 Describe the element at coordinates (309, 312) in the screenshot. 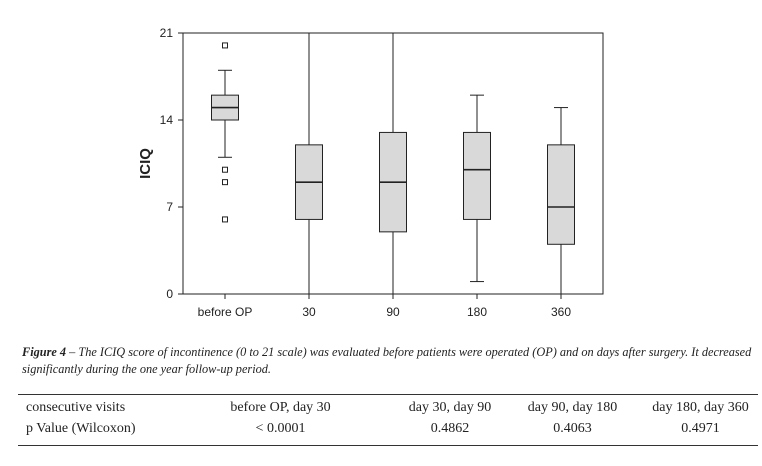

I see `x-tick-label: 30` at that location.